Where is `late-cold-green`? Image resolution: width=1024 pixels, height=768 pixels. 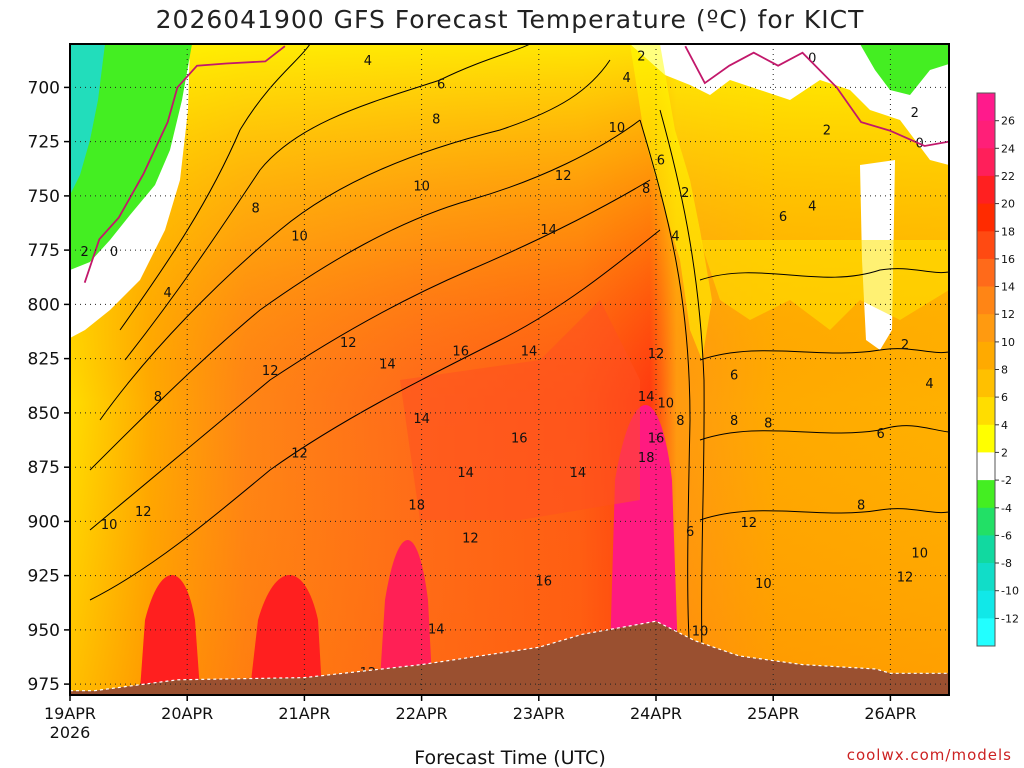 late-cold-green is located at coordinates (904, 69).